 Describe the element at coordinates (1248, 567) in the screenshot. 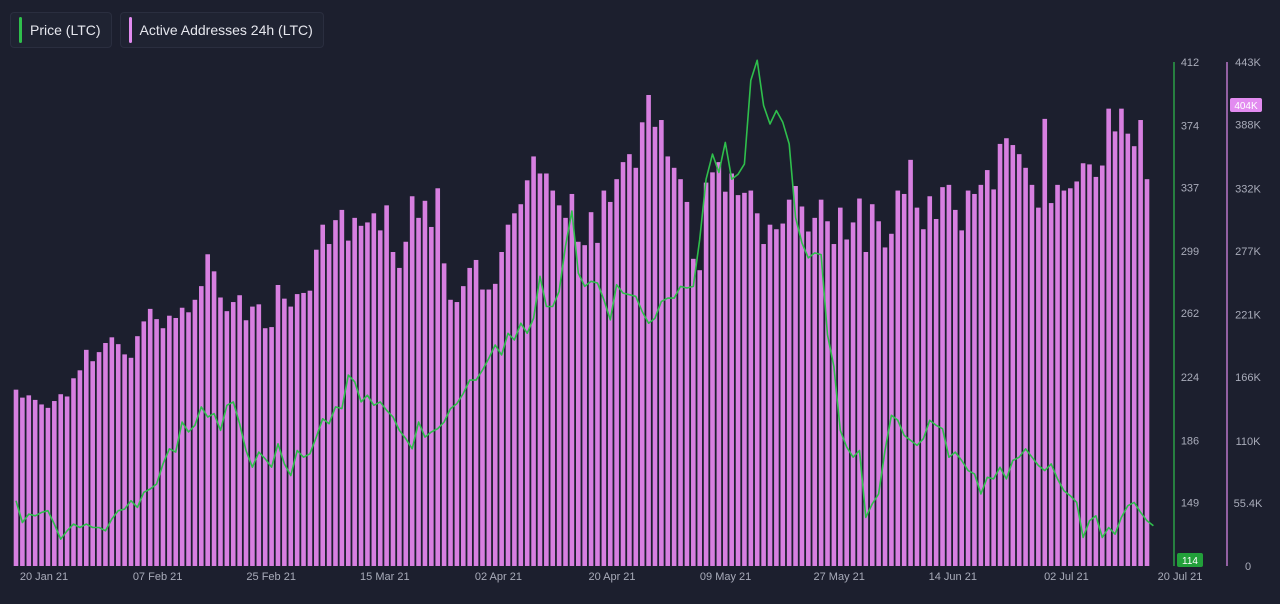

I see `address-tick-label: 0` at that location.